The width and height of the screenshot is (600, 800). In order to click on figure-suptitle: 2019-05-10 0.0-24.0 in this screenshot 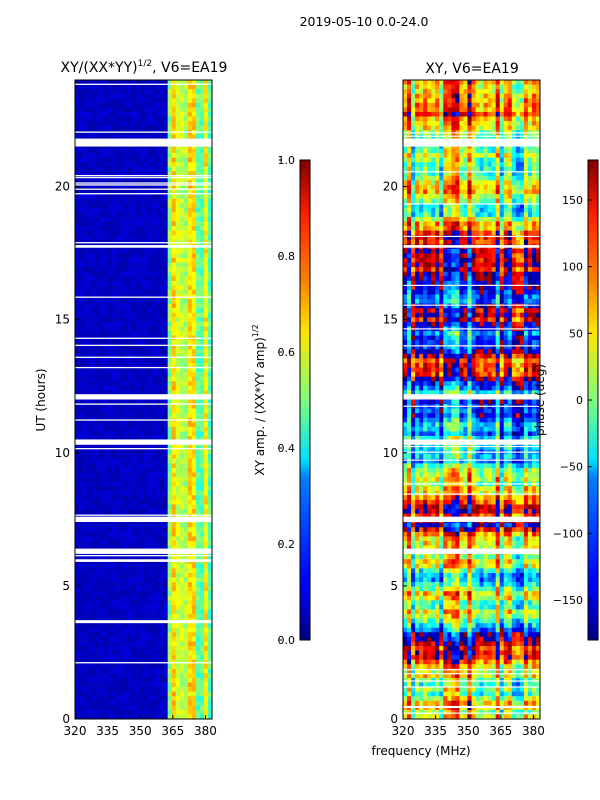, I will do `click(364, 21)`.